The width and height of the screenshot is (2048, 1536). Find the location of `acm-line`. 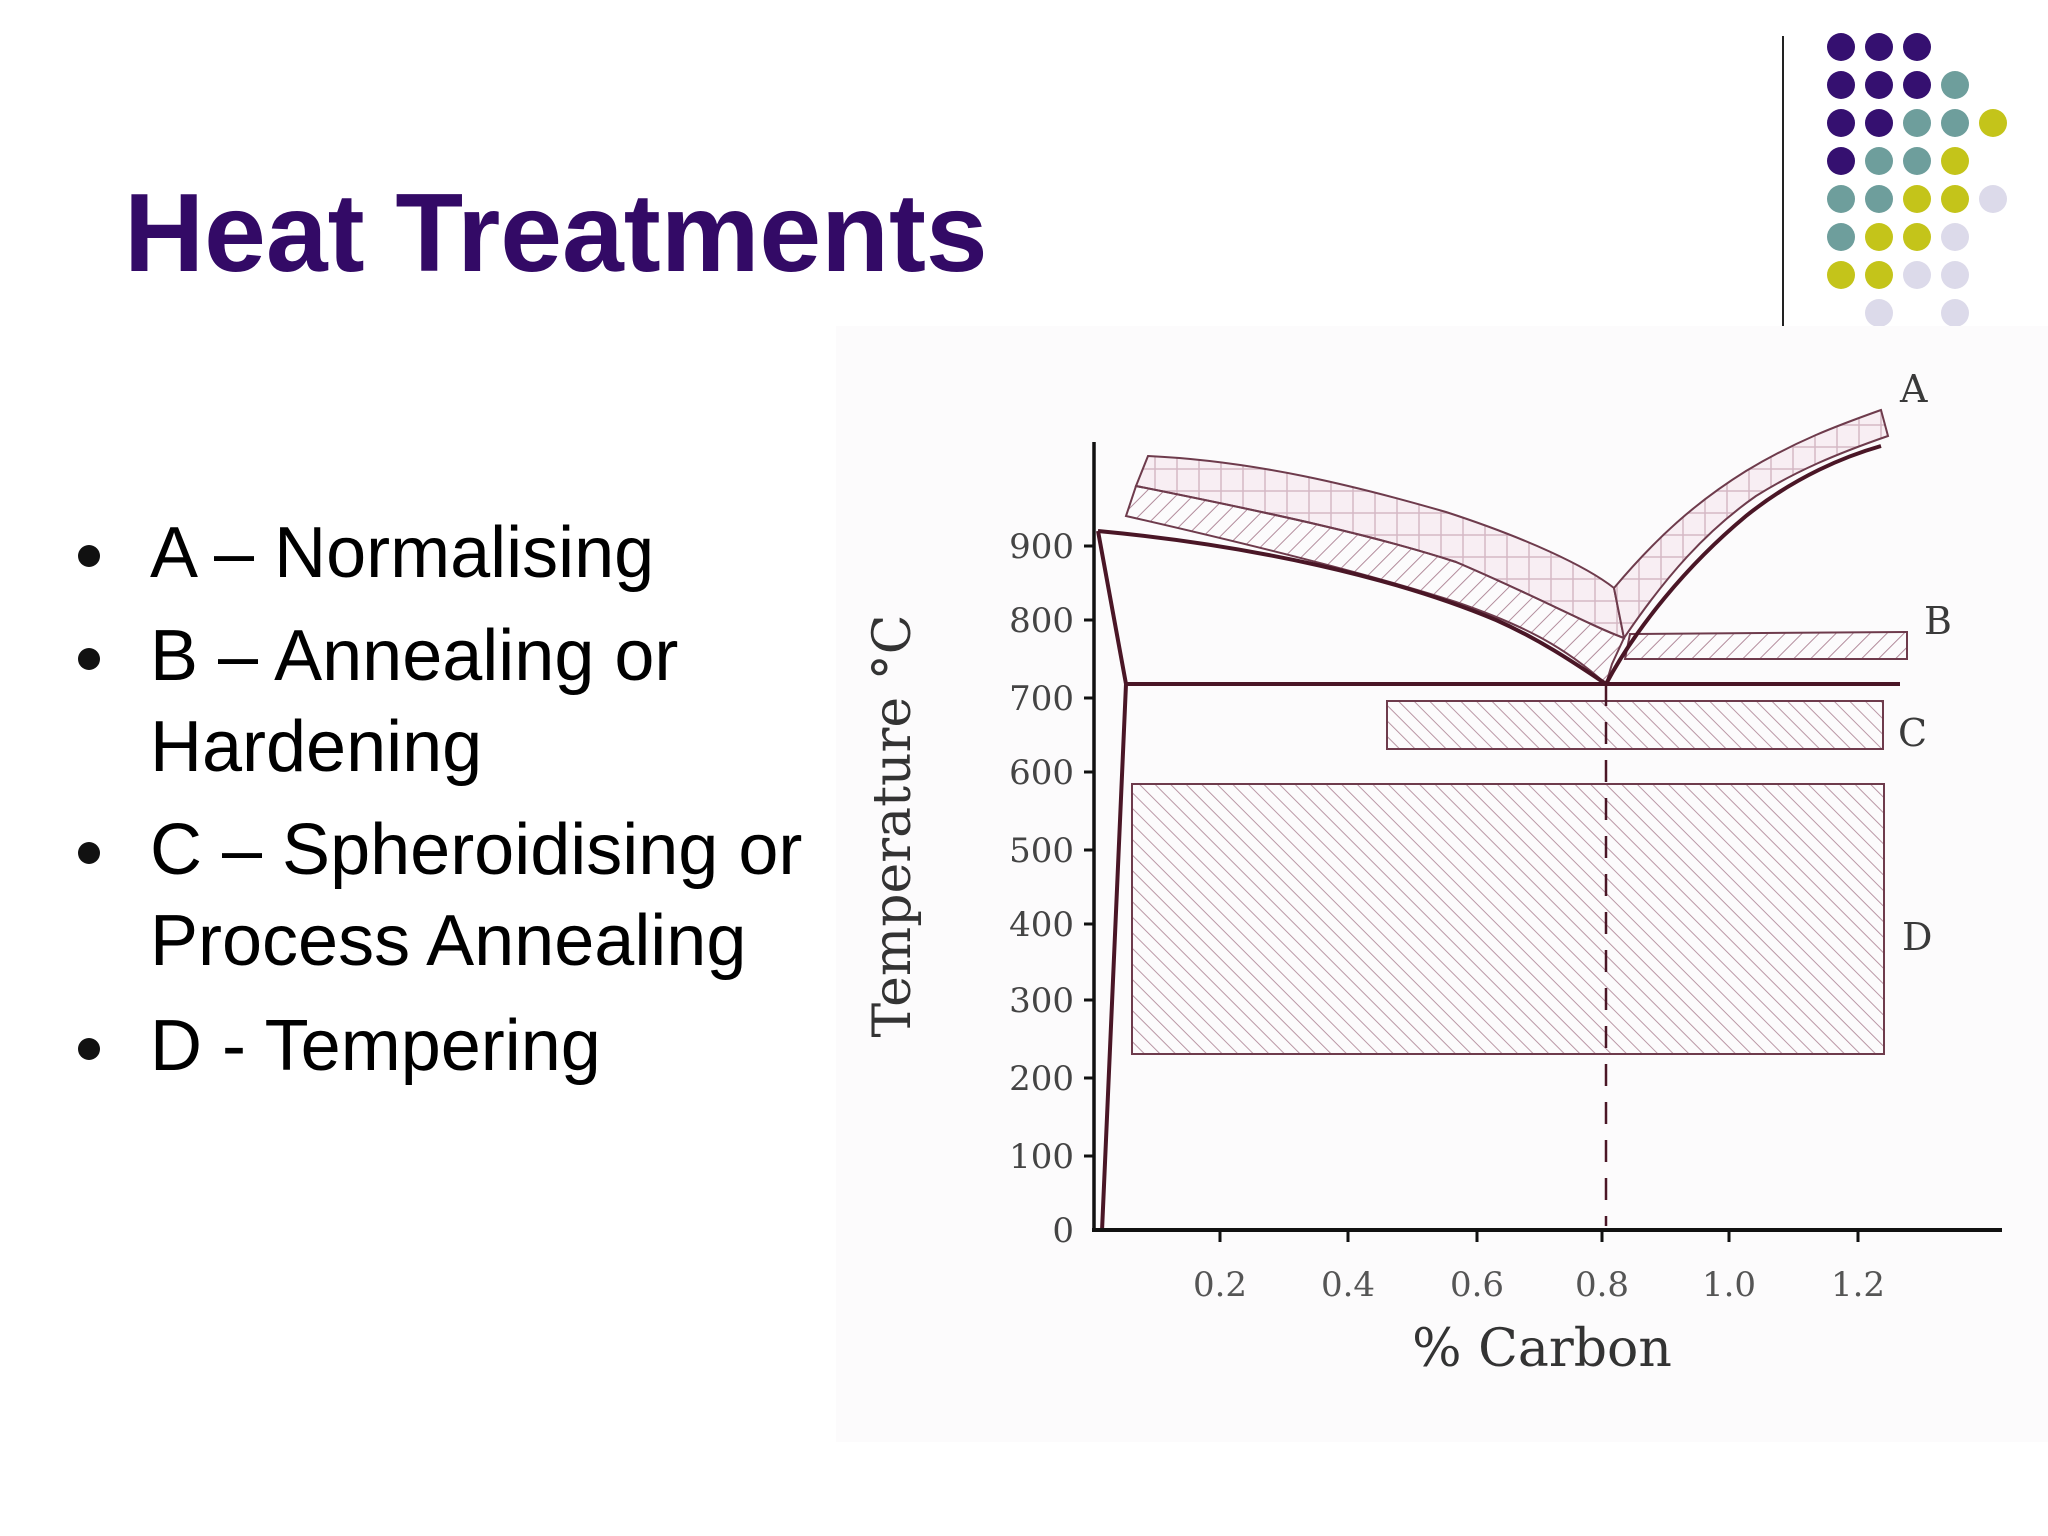

acm-line is located at coordinates (1743, 564).